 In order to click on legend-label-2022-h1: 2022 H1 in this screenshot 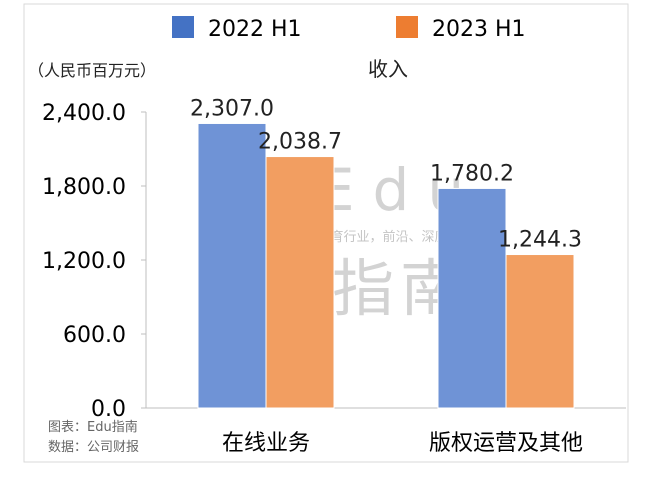, I will do `click(255, 29)`.